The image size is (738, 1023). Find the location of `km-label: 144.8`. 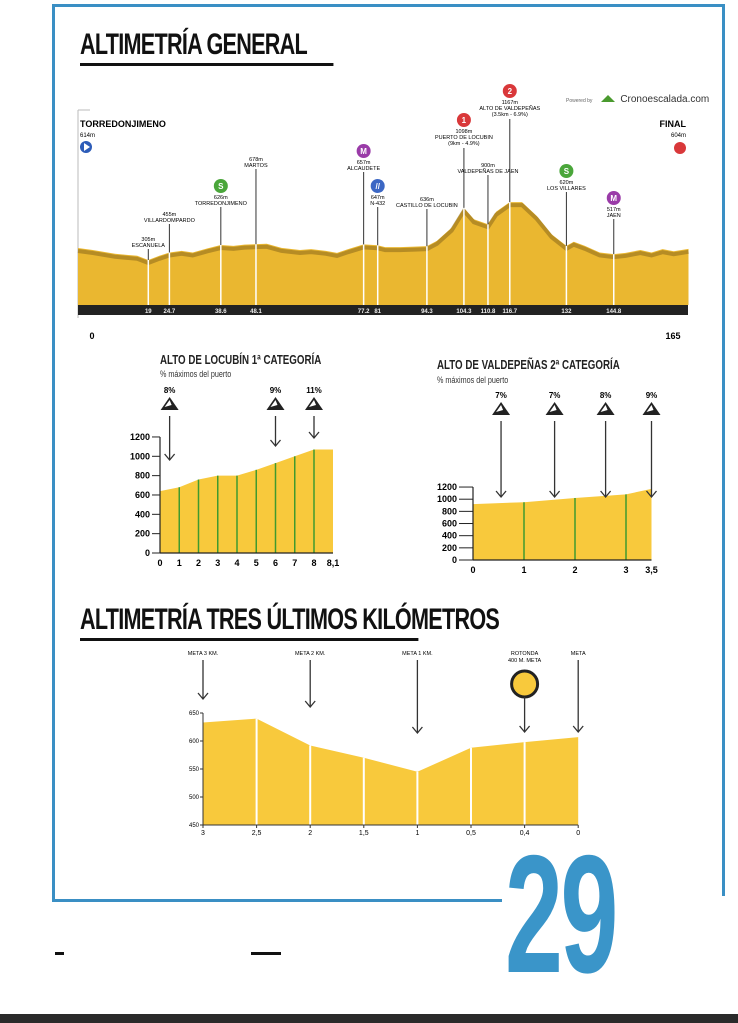

km-label: 144.8 is located at coordinates (614, 312).